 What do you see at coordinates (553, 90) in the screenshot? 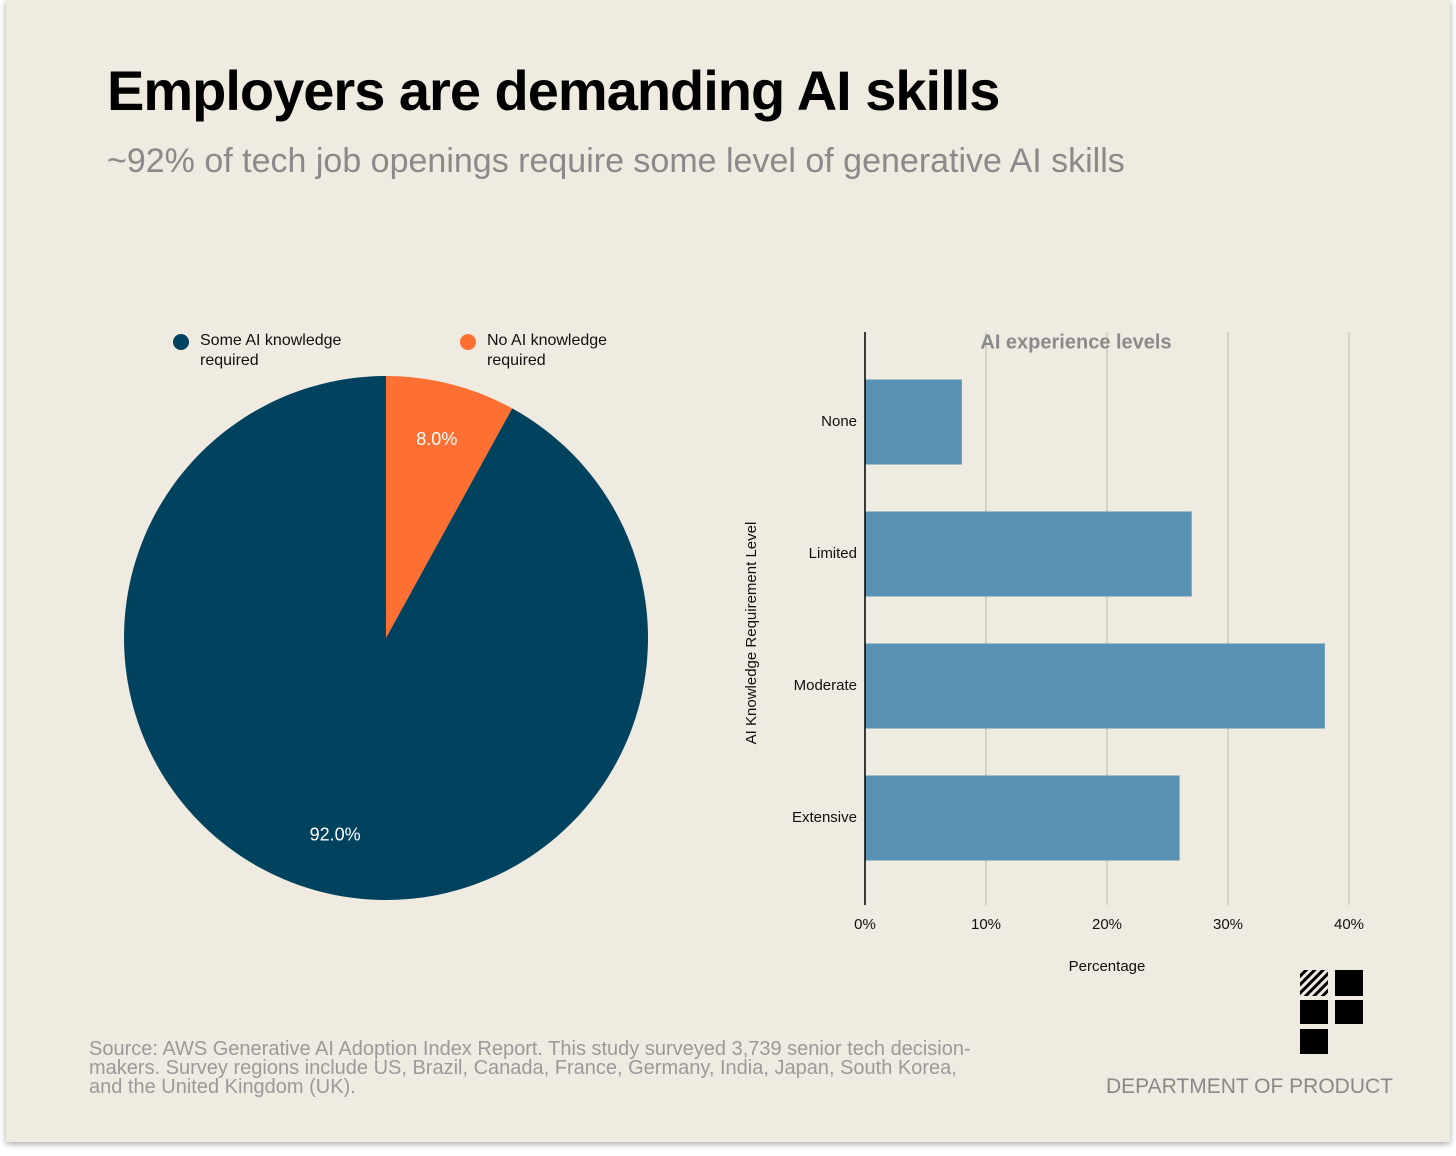
I see `title: Employers are demanding AI skills` at bounding box center [553, 90].